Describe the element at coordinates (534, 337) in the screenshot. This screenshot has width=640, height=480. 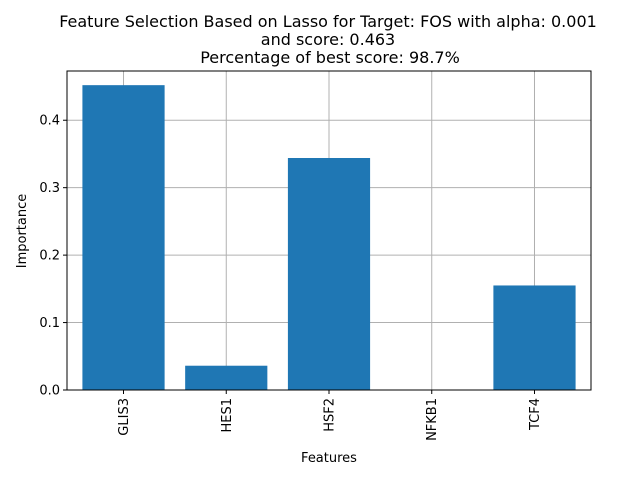
I see `bar-tcf4` at that location.